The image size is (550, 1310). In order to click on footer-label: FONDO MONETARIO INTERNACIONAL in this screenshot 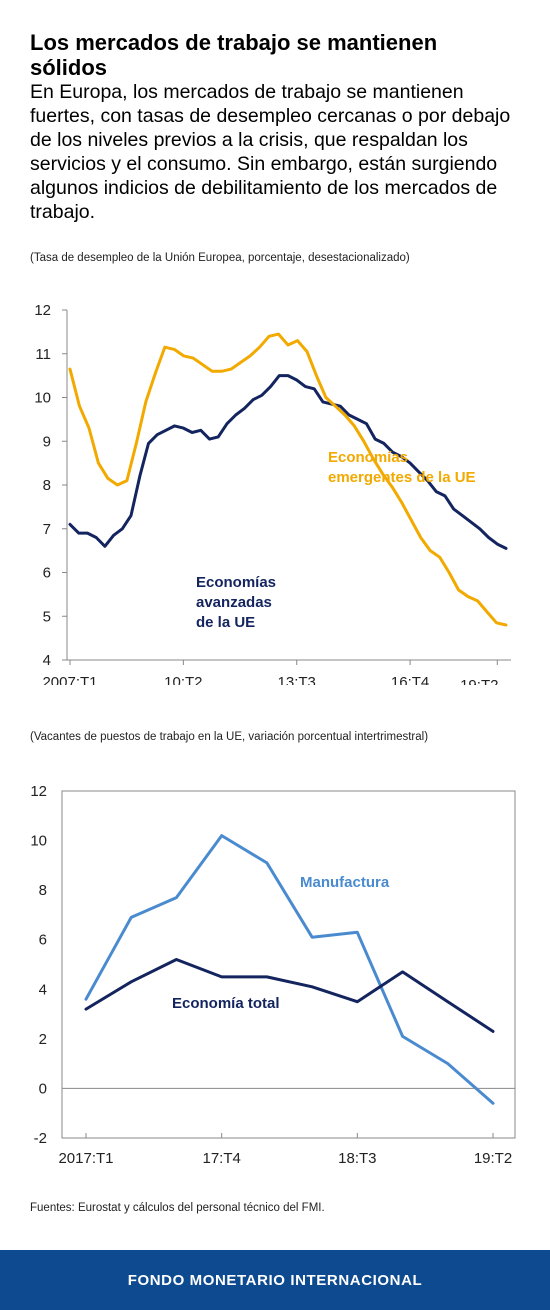, I will do `click(275, 1280)`.